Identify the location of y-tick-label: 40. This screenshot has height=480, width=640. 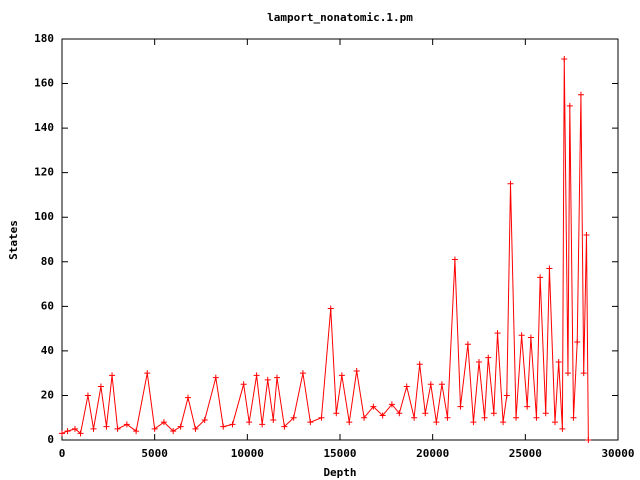
(47, 350).